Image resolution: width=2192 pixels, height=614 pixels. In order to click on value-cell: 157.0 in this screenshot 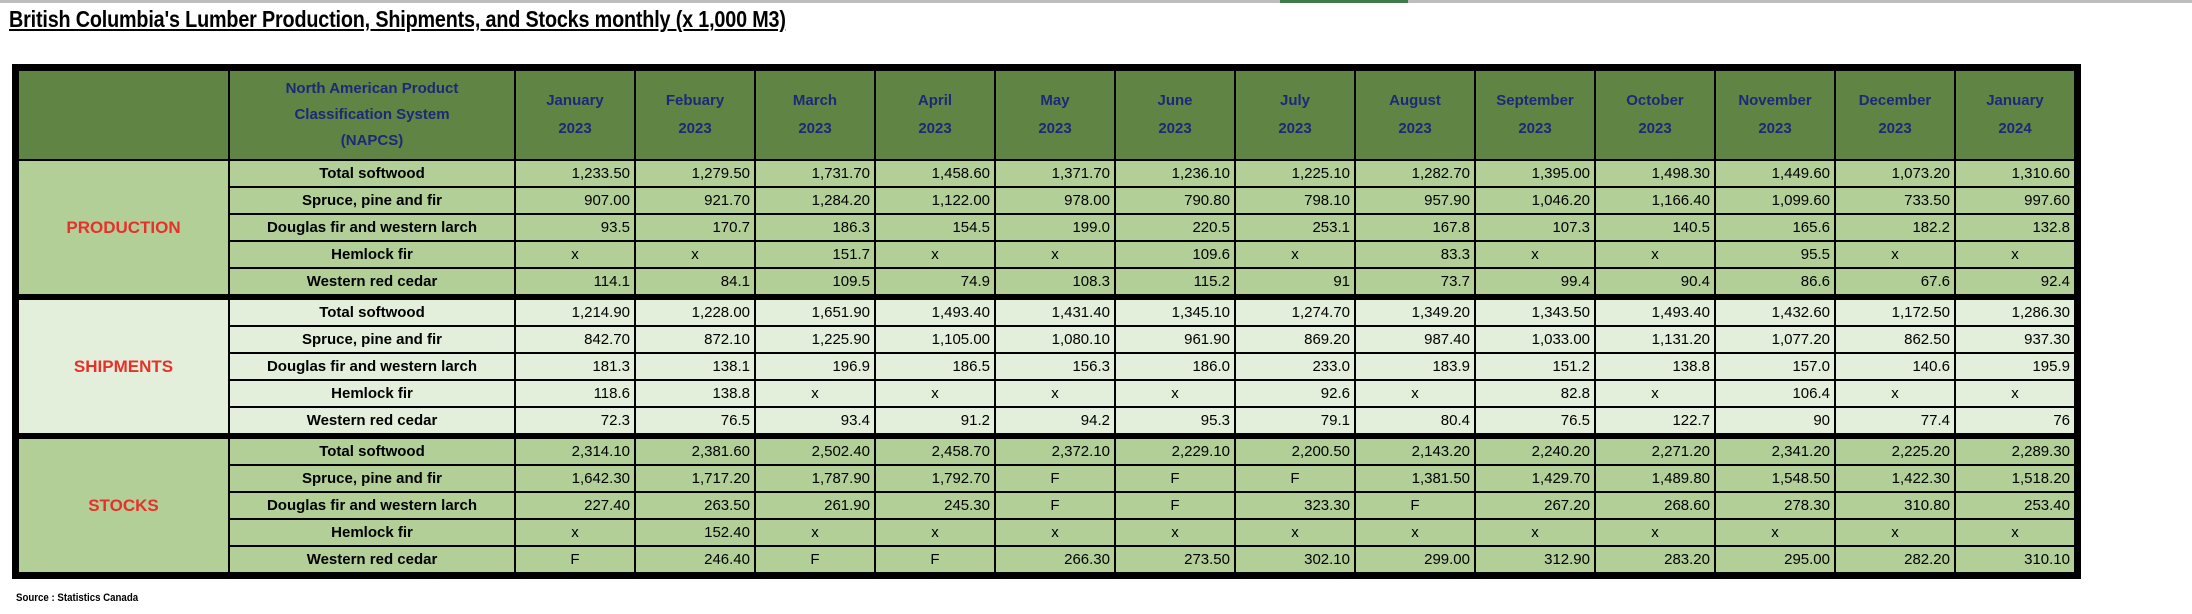, I will do `click(1775, 366)`.